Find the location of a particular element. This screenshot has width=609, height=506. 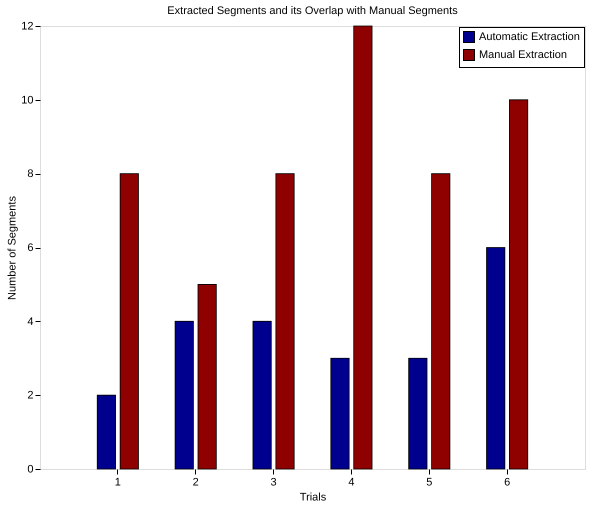

x-tick-label: 3 is located at coordinates (273, 482).